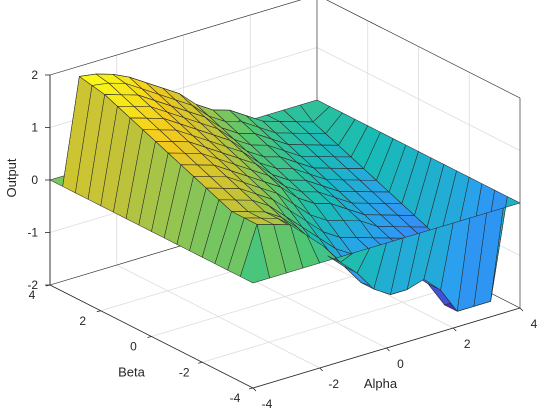  Describe the element at coordinates (32, 233) in the screenshot. I see `z-tick-label: -1` at that location.